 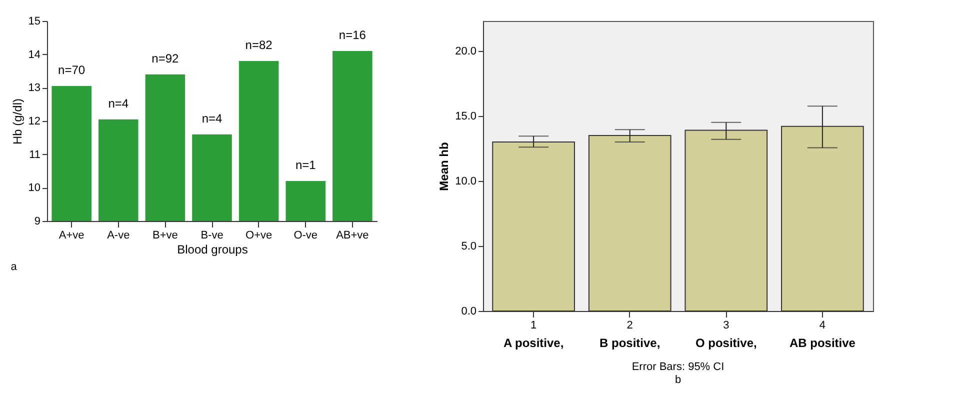 I want to click on annotation: n=92, so click(x=166, y=58).